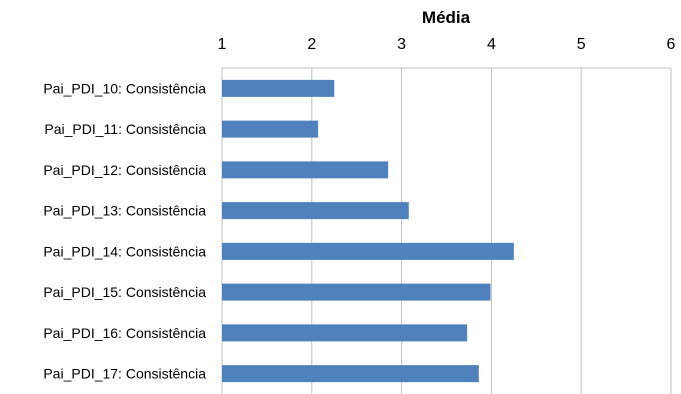  I want to click on x-tick-label: 2, so click(311, 44).